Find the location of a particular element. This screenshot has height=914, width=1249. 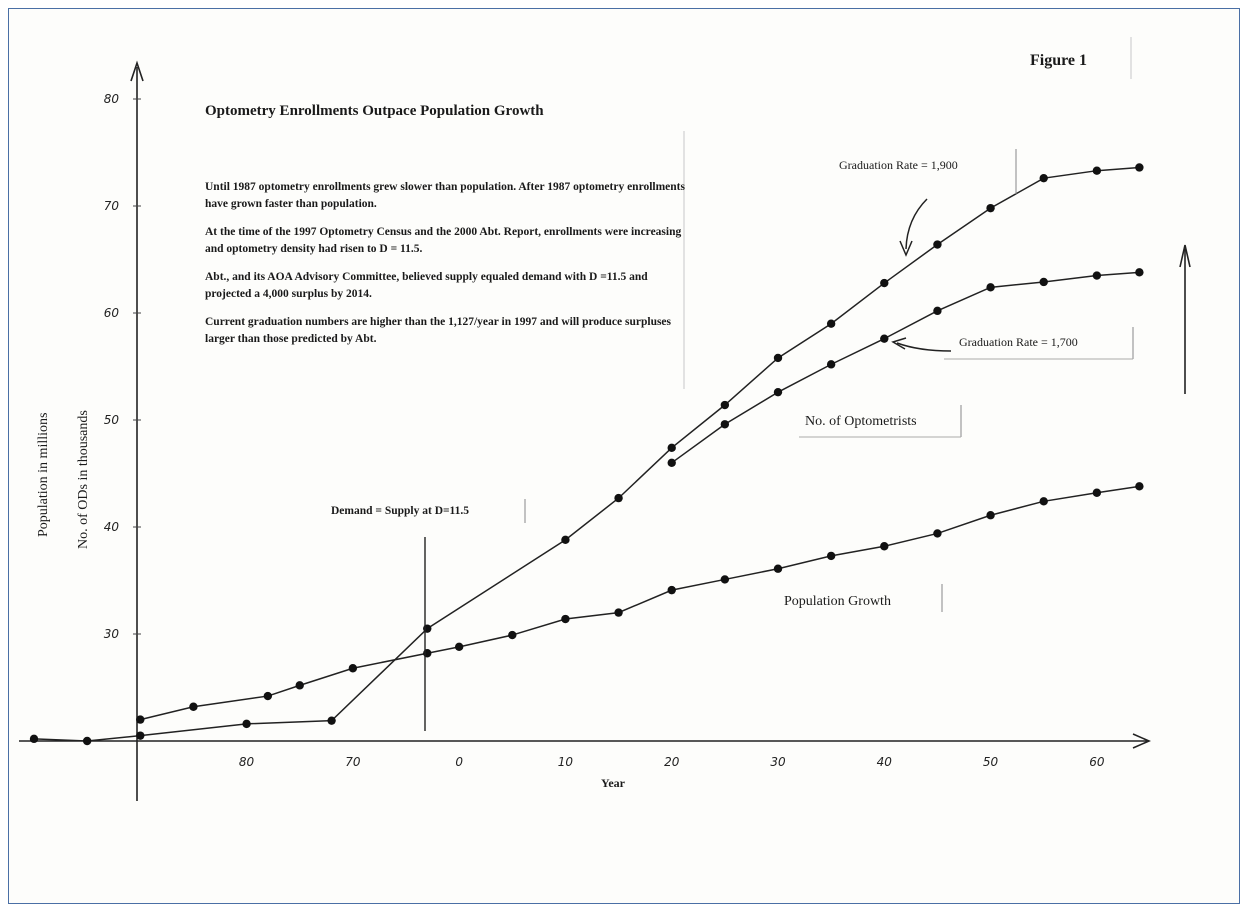

x-tick-label: 0 is located at coordinates (459, 762).